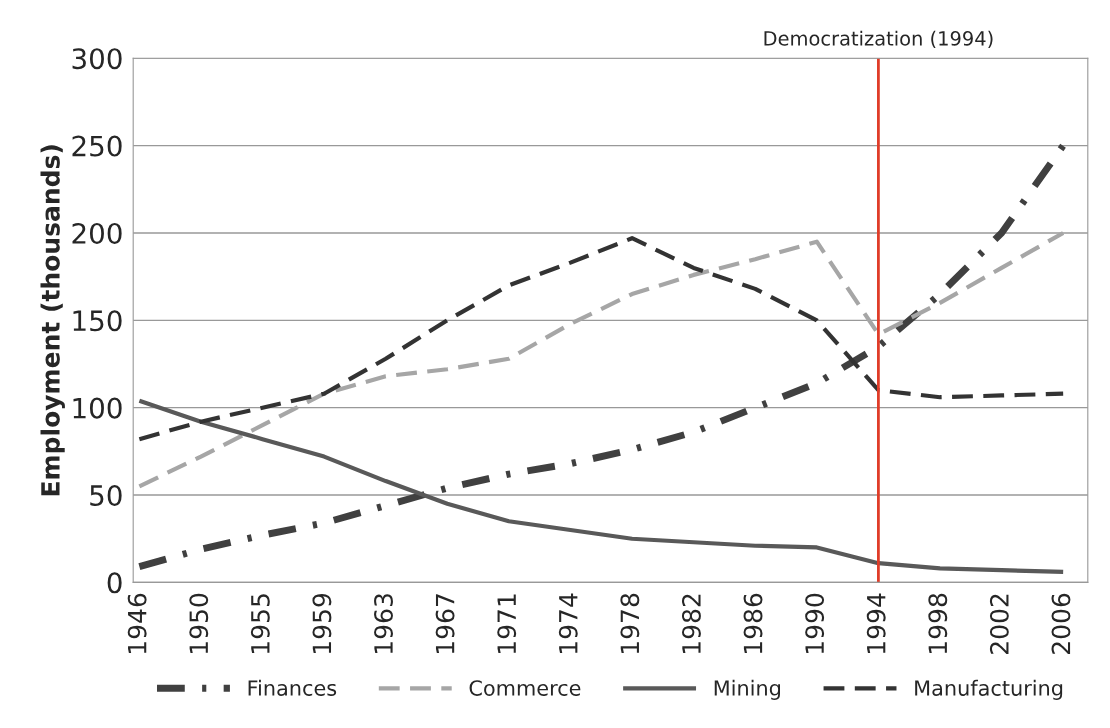 The height and width of the screenshot is (728, 1110). Describe the element at coordinates (52, 320) in the screenshot. I see `y-axis-title: Employment (thousands)` at that location.